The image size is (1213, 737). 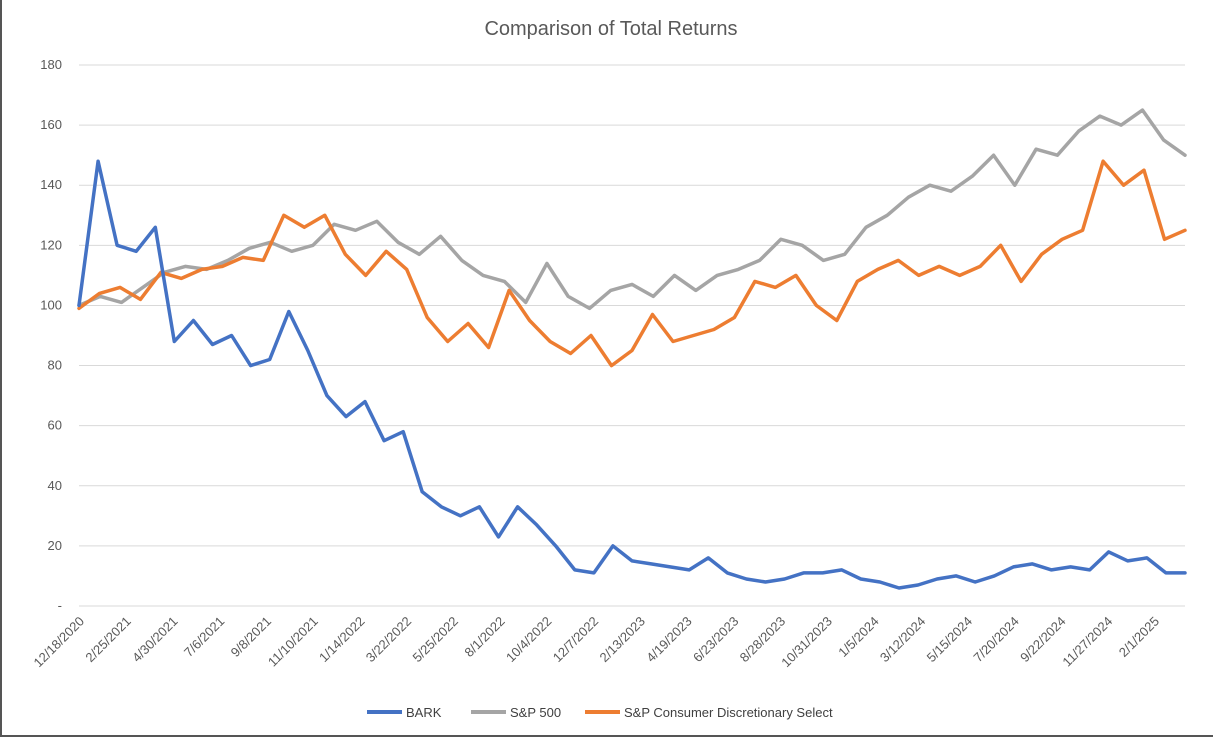 I want to click on legend-item-sp500: S&P 500, so click(x=516, y=712).